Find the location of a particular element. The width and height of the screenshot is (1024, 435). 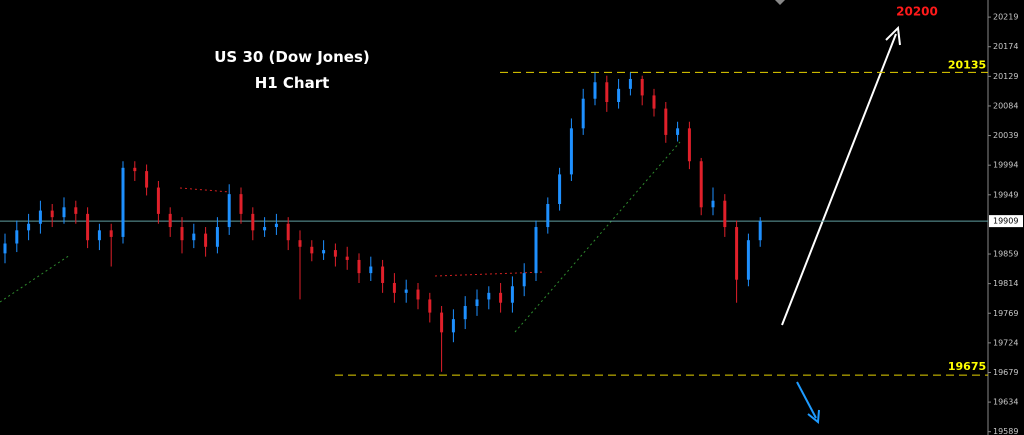

support-label: 19675 is located at coordinates (967, 366).